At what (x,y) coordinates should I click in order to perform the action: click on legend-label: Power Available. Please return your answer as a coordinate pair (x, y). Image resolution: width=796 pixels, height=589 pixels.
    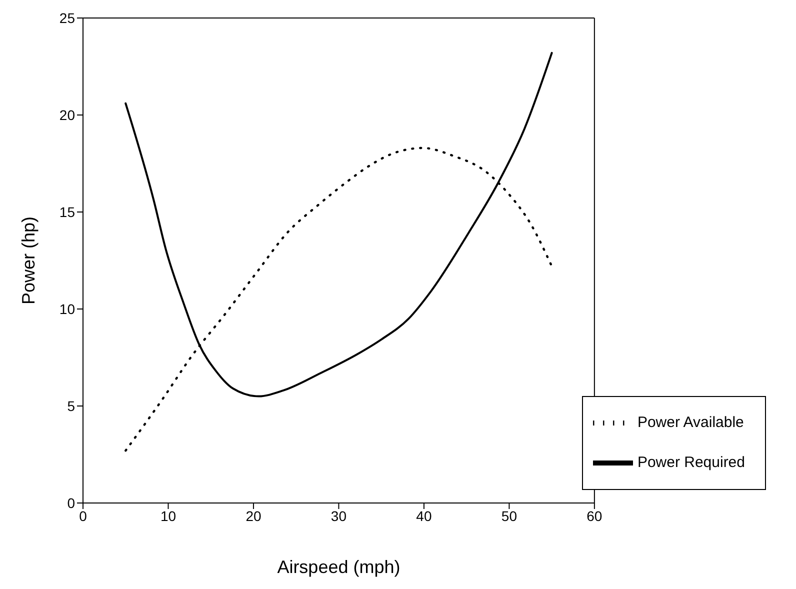
    Looking at the image, I should click on (690, 422).